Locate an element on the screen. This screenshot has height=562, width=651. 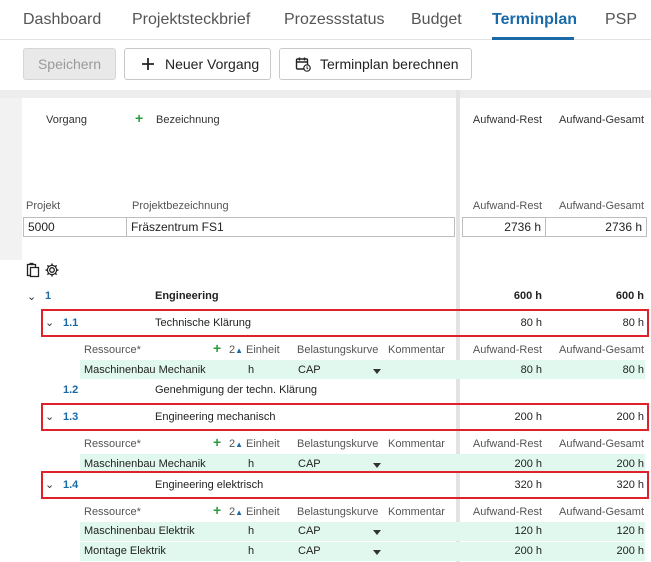
resource-name: Maschinenbau Elektrik is located at coordinates (139, 531).